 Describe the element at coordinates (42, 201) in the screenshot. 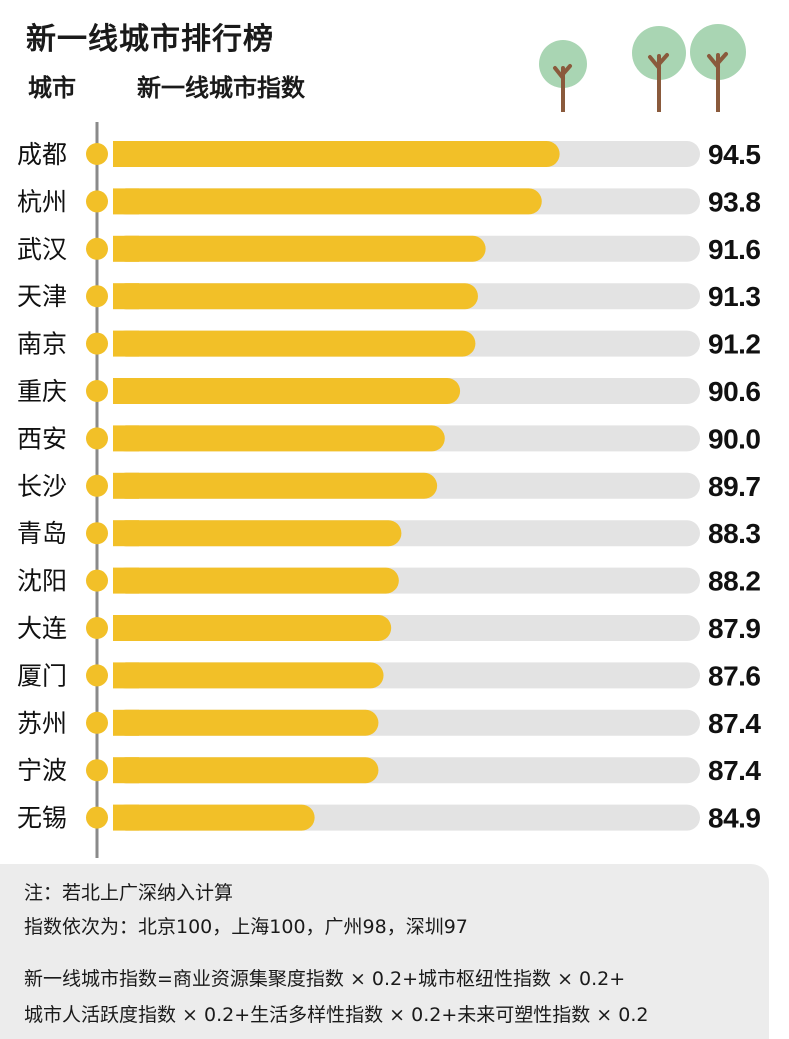

I see `category-label: 杭州` at that location.